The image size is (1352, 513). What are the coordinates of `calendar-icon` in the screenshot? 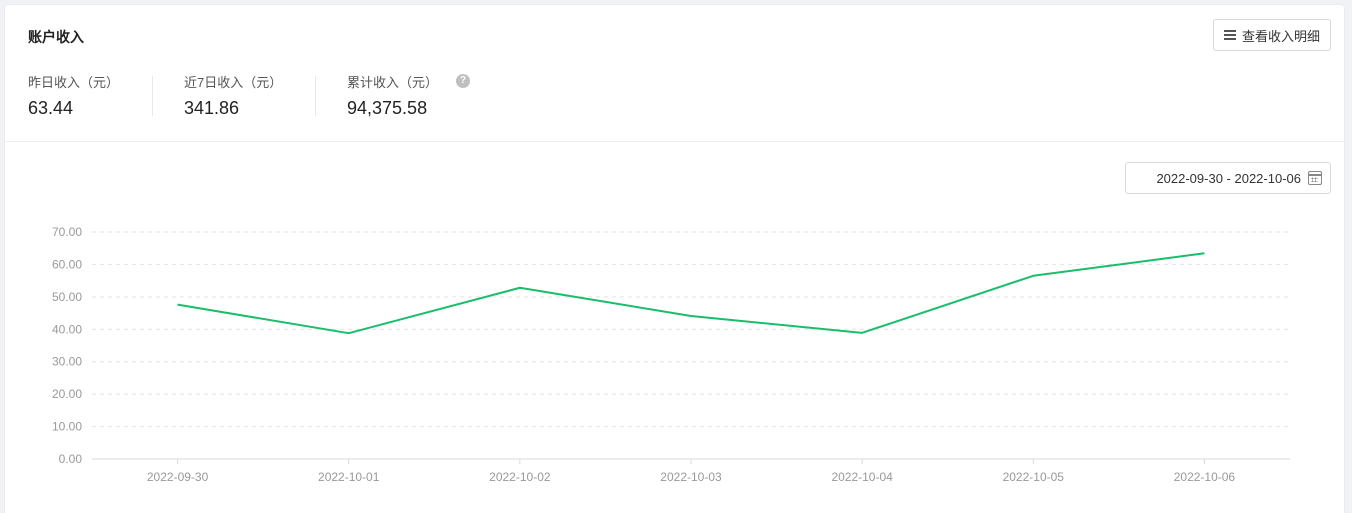 It's located at (1315, 178).